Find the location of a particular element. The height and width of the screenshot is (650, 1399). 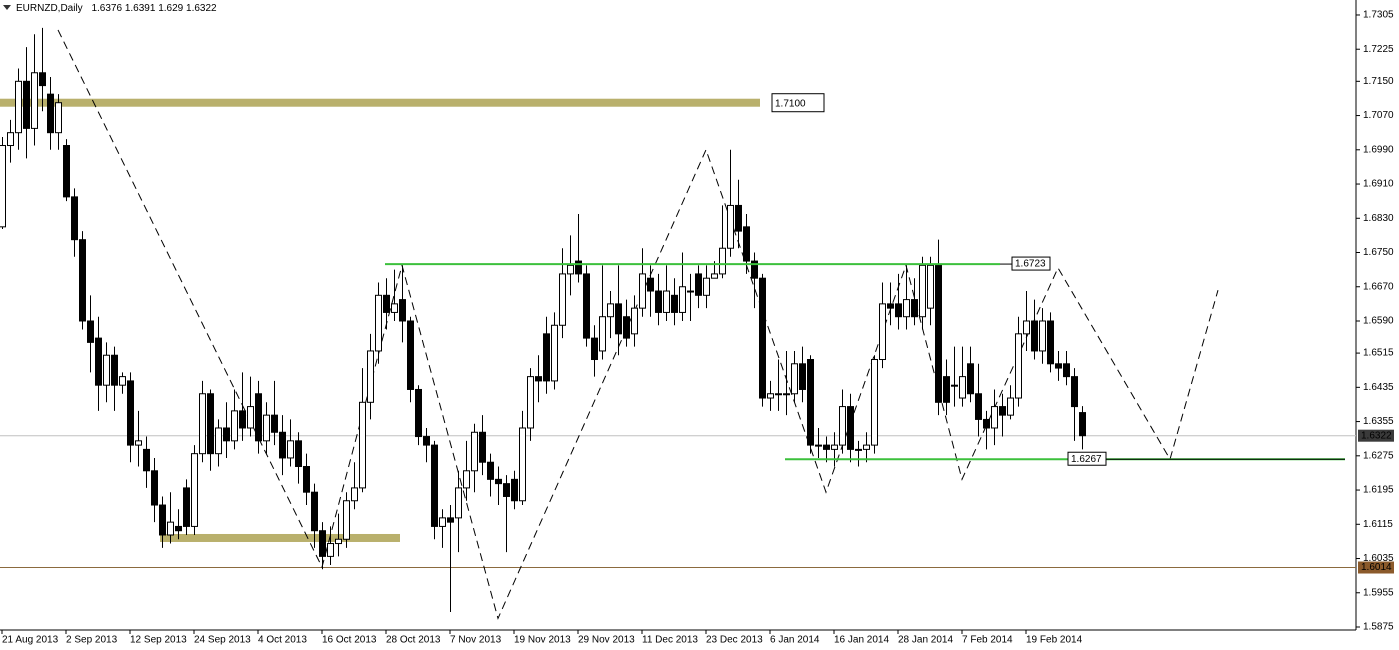

zone-label-box is located at coordinates (798, 103).